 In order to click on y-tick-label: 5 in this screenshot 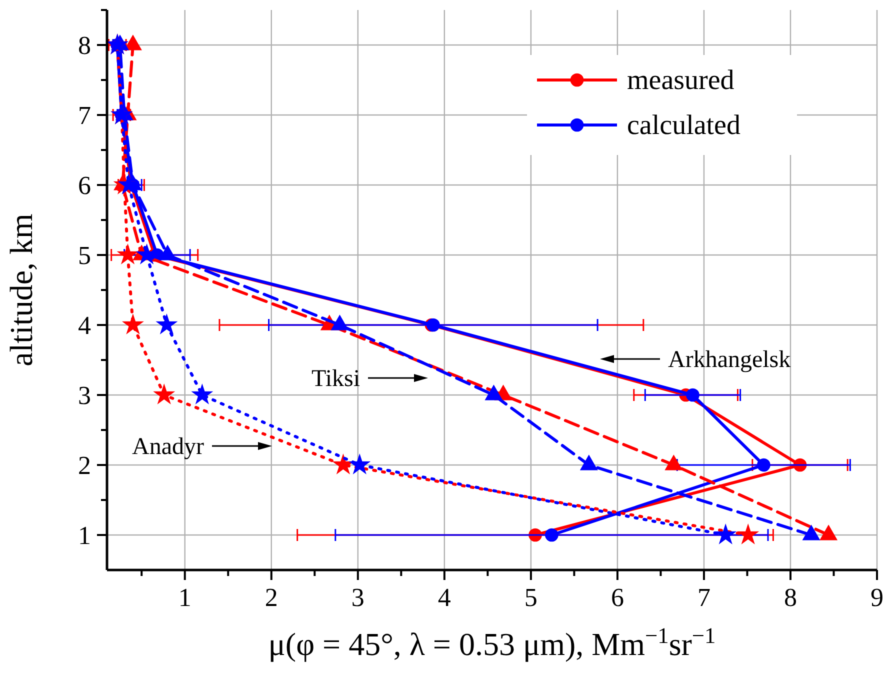, I will do `click(84, 255)`.